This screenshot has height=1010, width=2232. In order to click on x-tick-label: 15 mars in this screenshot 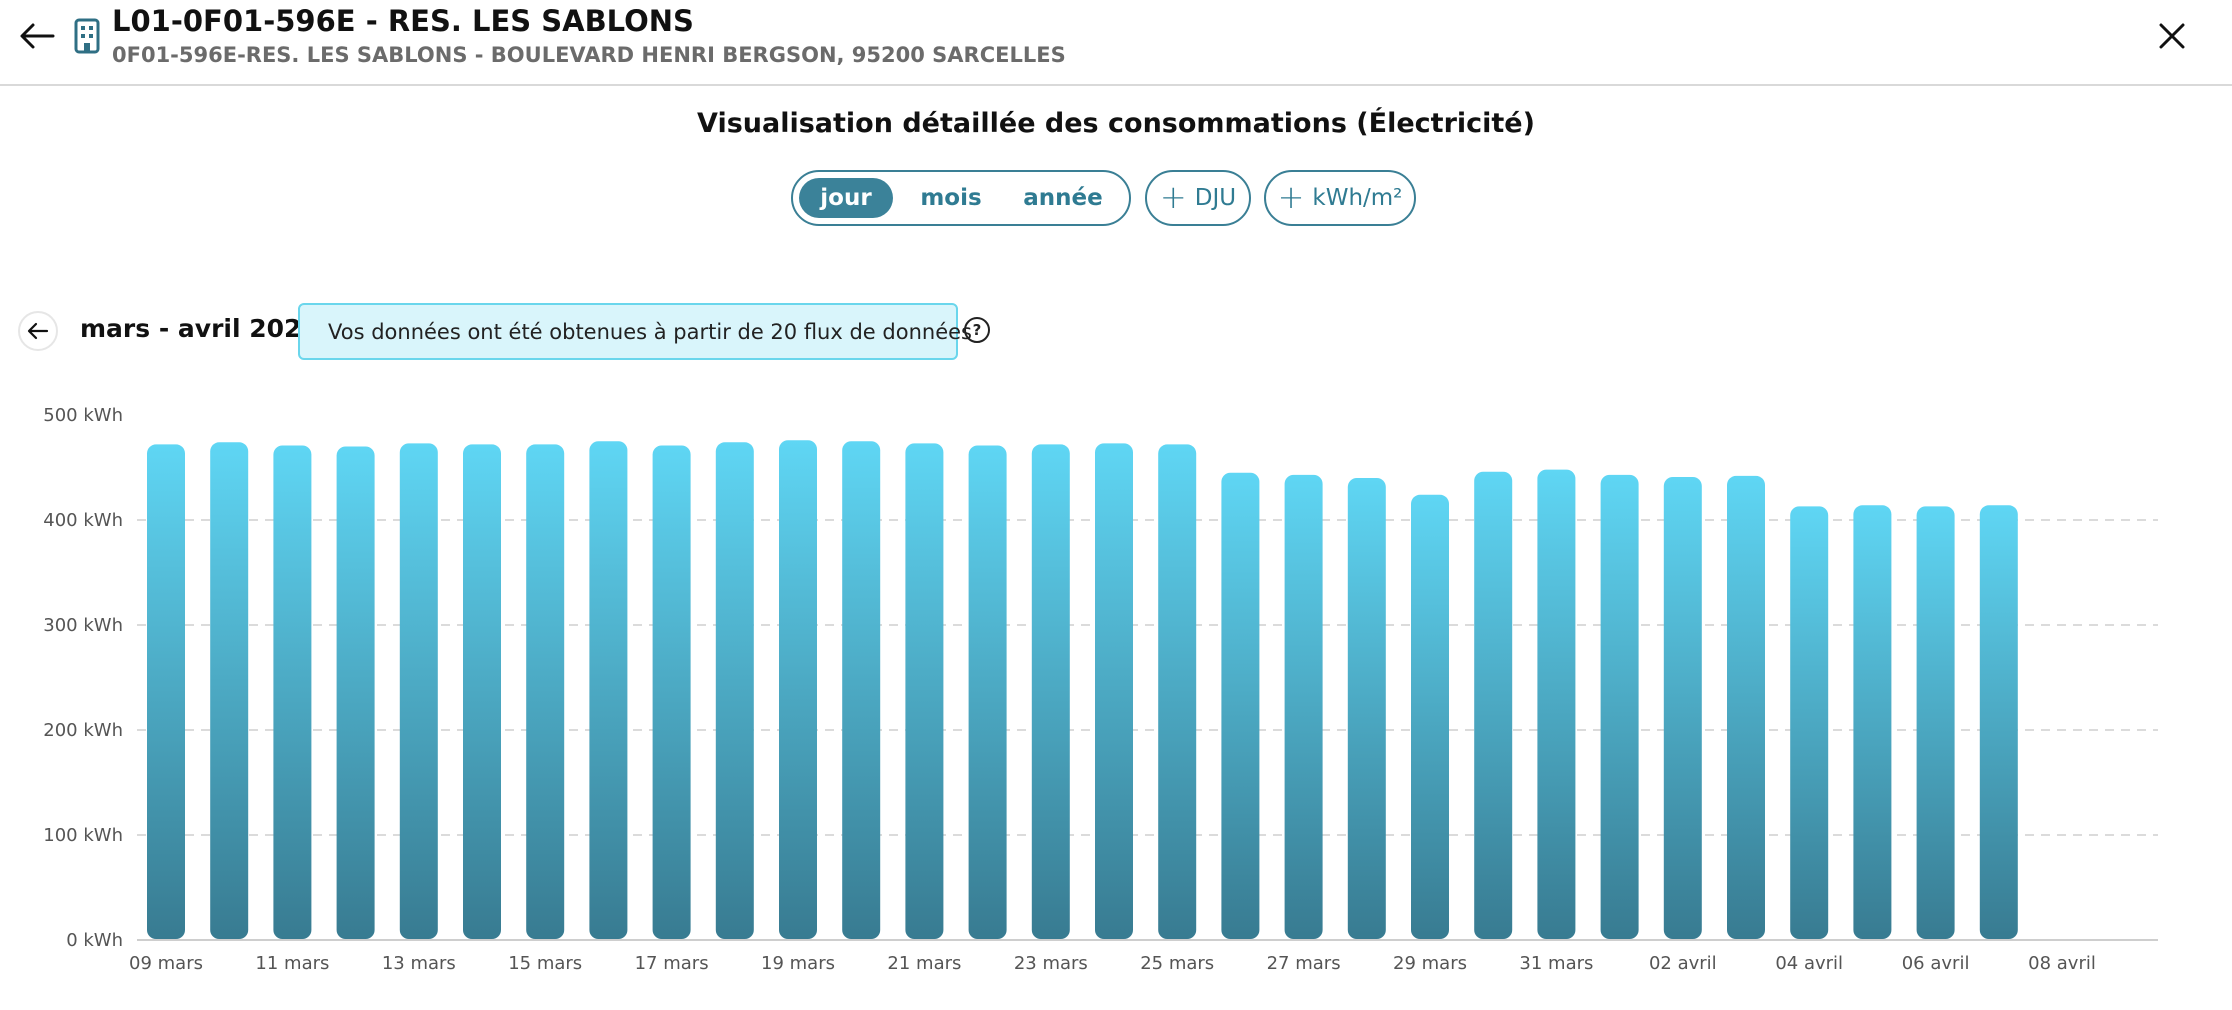, I will do `click(545, 963)`.